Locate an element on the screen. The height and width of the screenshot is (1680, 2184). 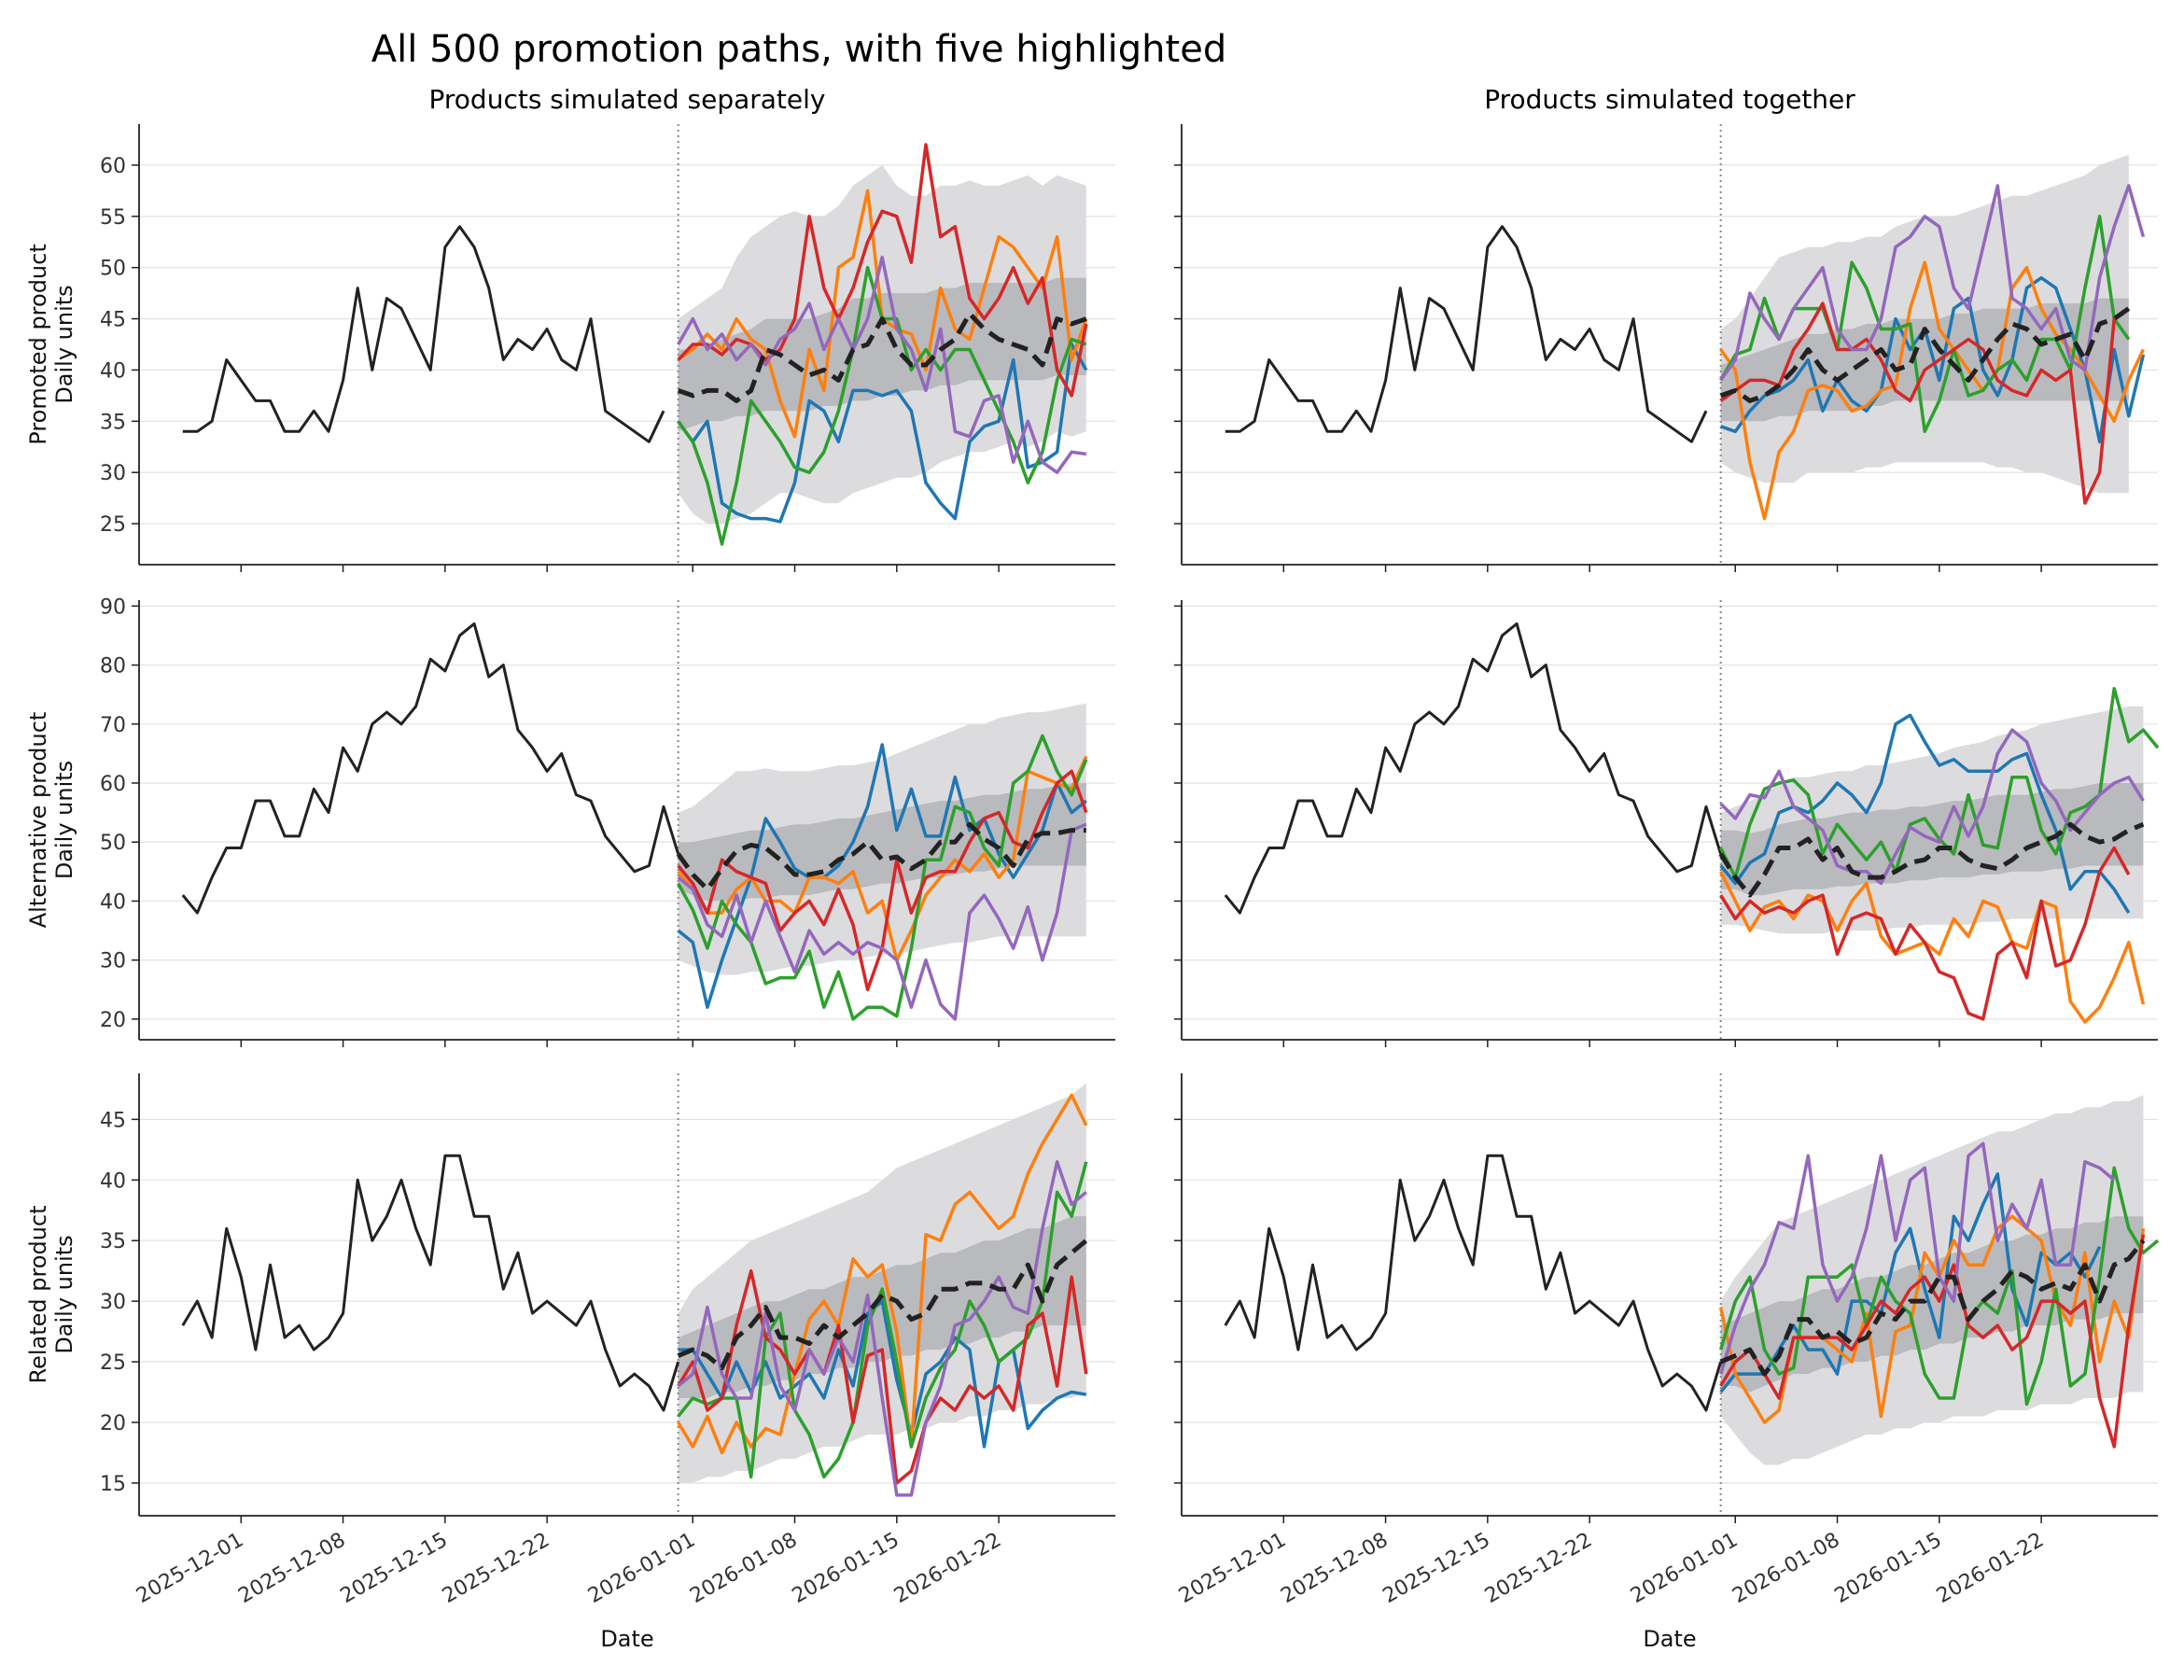
panel-0-0: 25 30 35 40 45 50 55 60 is located at coordinates (607, 348).